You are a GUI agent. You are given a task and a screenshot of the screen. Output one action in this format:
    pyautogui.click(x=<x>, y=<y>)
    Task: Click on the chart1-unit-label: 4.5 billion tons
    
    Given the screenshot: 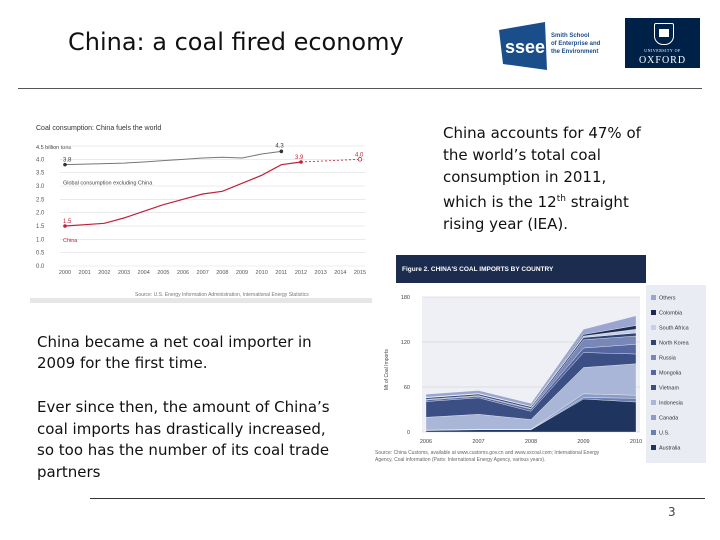 What is the action you would take?
    pyautogui.click(x=53, y=148)
    